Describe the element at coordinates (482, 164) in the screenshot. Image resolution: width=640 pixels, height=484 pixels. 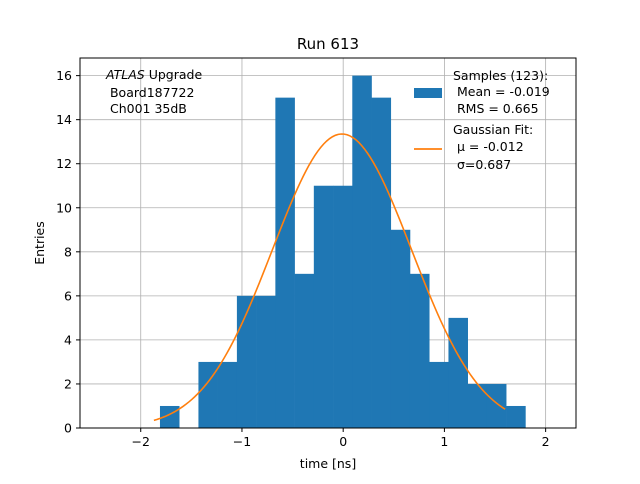
I see `legend-fit-line-3: σ=0.687` at that location.